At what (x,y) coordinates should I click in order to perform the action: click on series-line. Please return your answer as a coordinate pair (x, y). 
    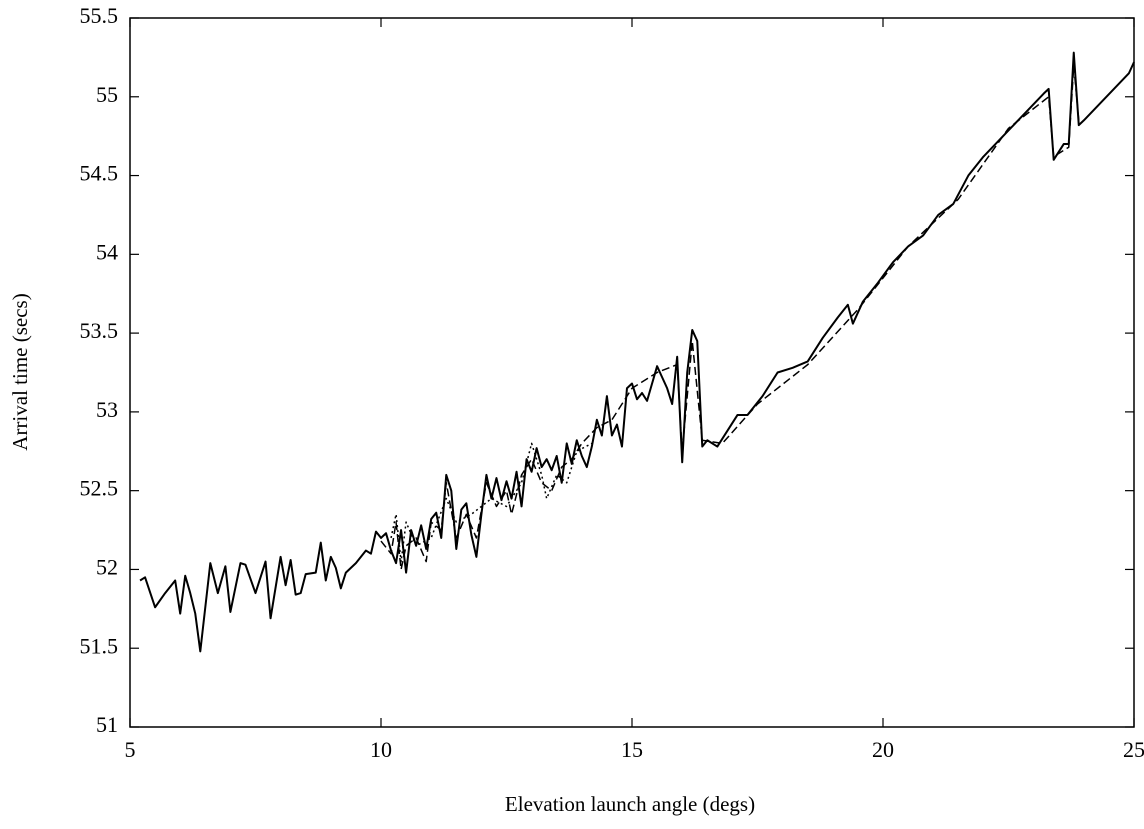
    Looking at the image, I should click on (491, 502).